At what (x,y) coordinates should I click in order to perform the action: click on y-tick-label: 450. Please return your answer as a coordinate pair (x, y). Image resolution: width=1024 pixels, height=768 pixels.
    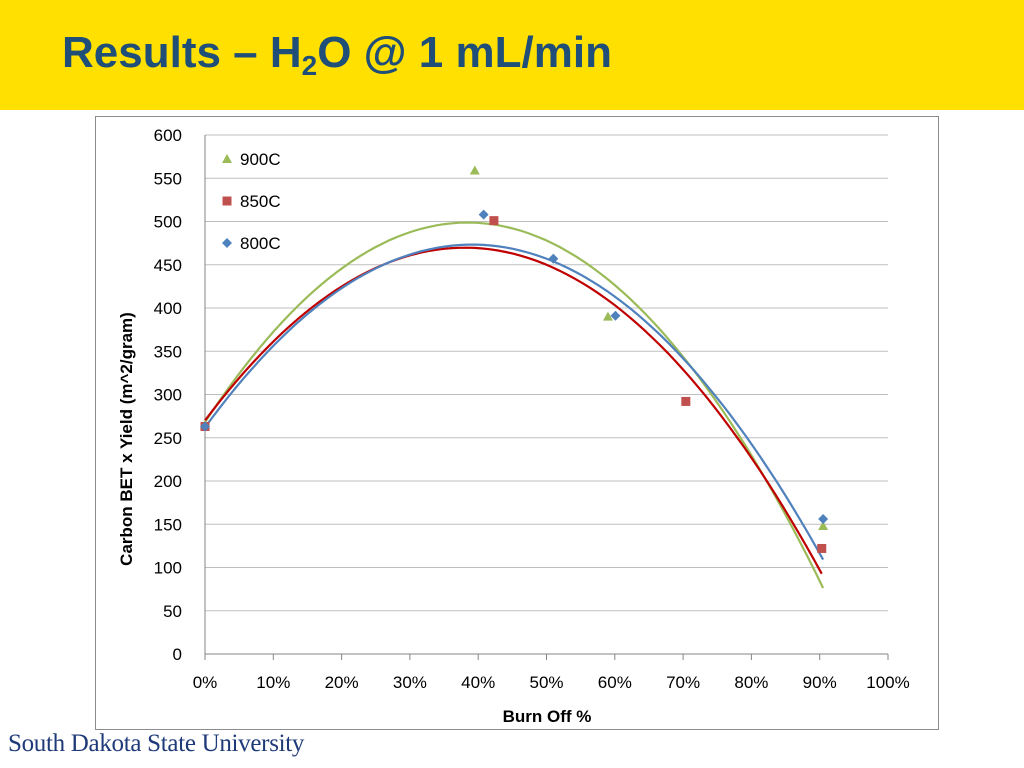
    Looking at the image, I should click on (168, 265).